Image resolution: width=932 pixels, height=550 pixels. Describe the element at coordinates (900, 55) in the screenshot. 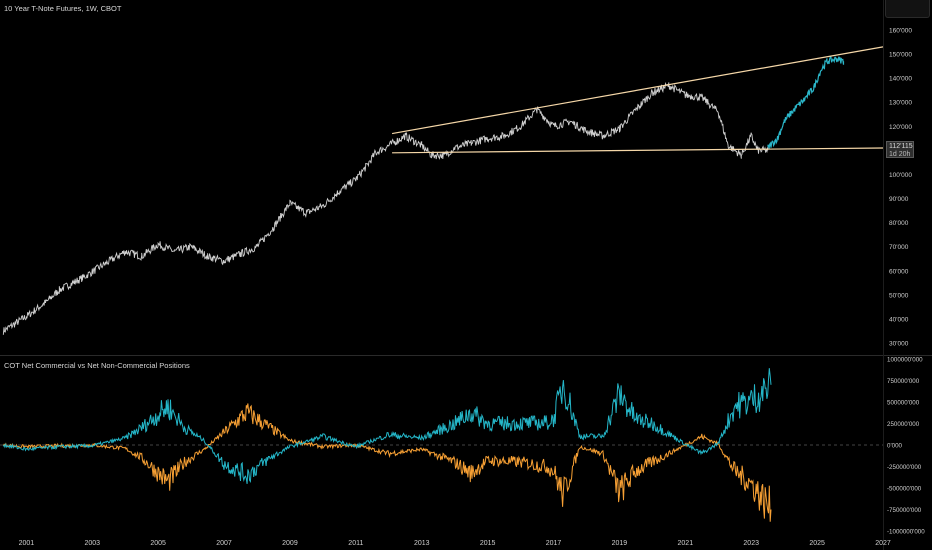

I see `price-axis-label: 150'000` at that location.